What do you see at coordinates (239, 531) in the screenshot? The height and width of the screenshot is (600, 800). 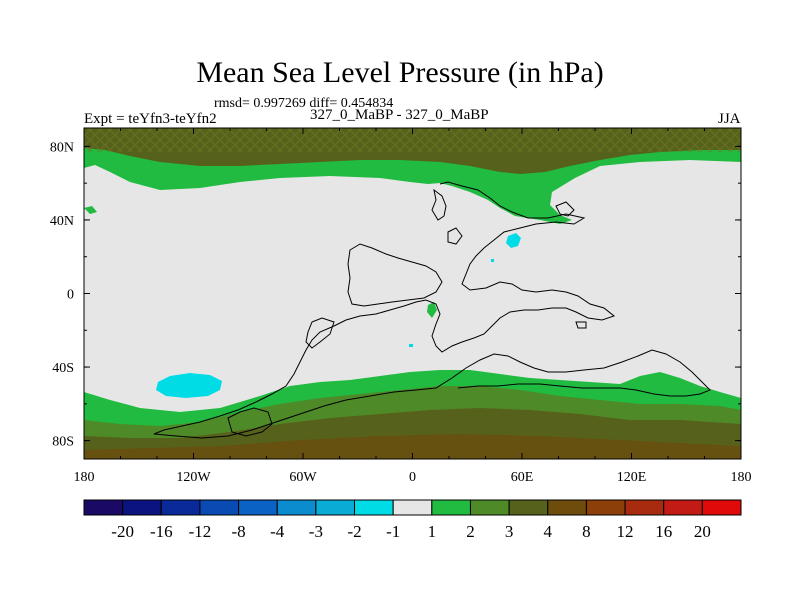 I see `colorbar-label: -8` at bounding box center [239, 531].